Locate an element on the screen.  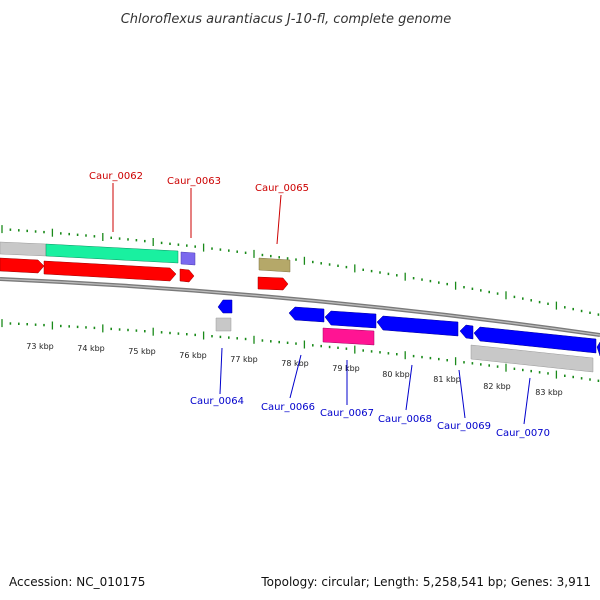
feature-gray-band-top is located at coordinates (23, 249).